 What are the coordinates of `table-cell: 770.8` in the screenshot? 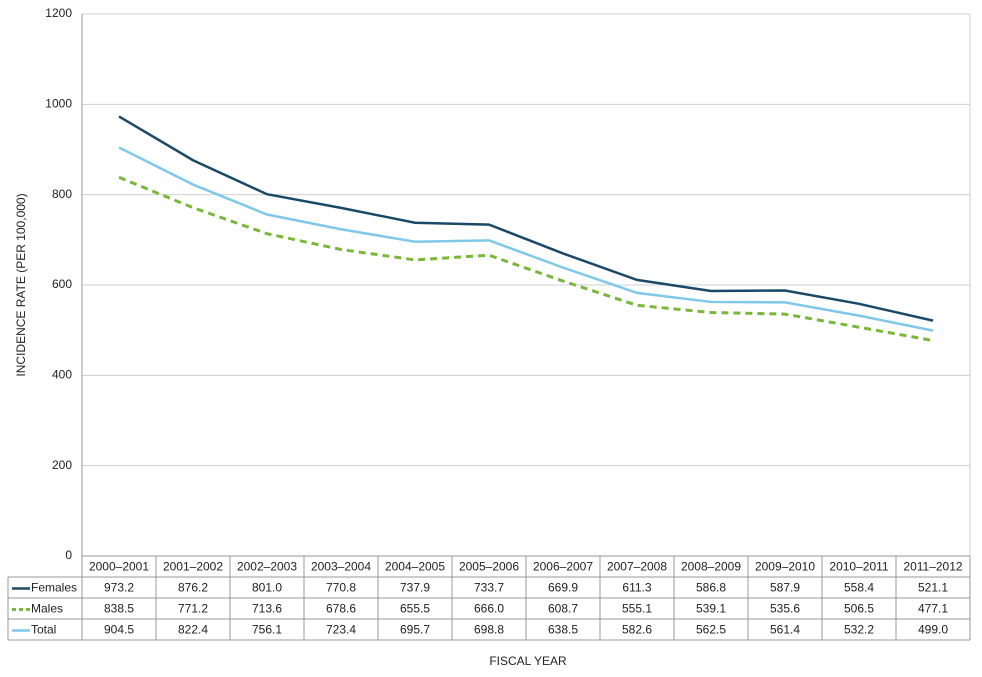 It's located at (341, 588).